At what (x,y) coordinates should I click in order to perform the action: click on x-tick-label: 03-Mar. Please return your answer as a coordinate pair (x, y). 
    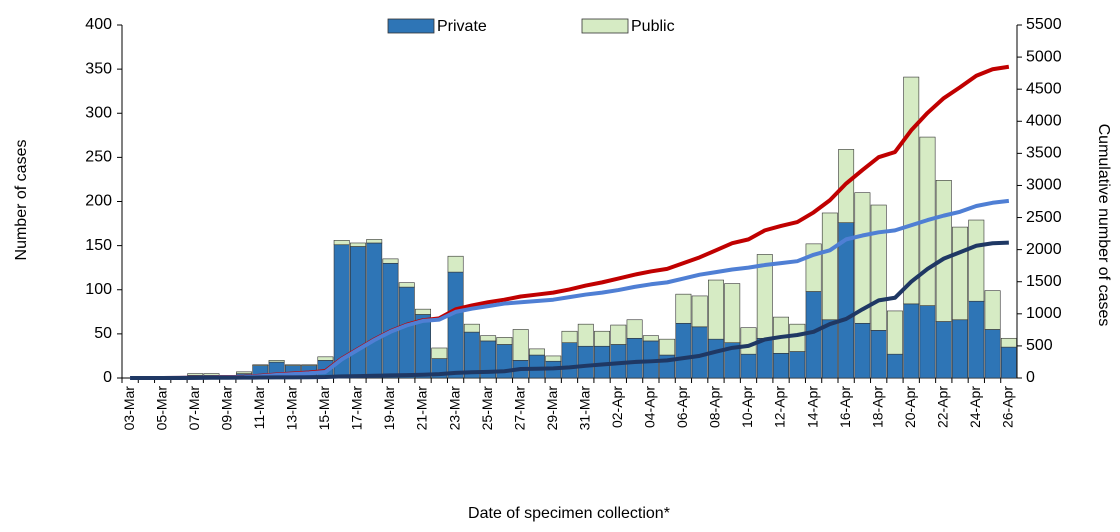
    Looking at the image, I should click on (129, 408).